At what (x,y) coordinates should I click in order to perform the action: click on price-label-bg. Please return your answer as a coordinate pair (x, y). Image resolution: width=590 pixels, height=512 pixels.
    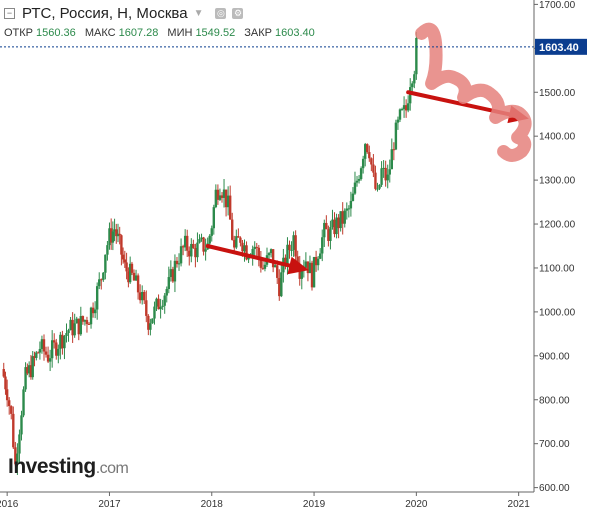
    Looking at the image, I should click on (561, 46).